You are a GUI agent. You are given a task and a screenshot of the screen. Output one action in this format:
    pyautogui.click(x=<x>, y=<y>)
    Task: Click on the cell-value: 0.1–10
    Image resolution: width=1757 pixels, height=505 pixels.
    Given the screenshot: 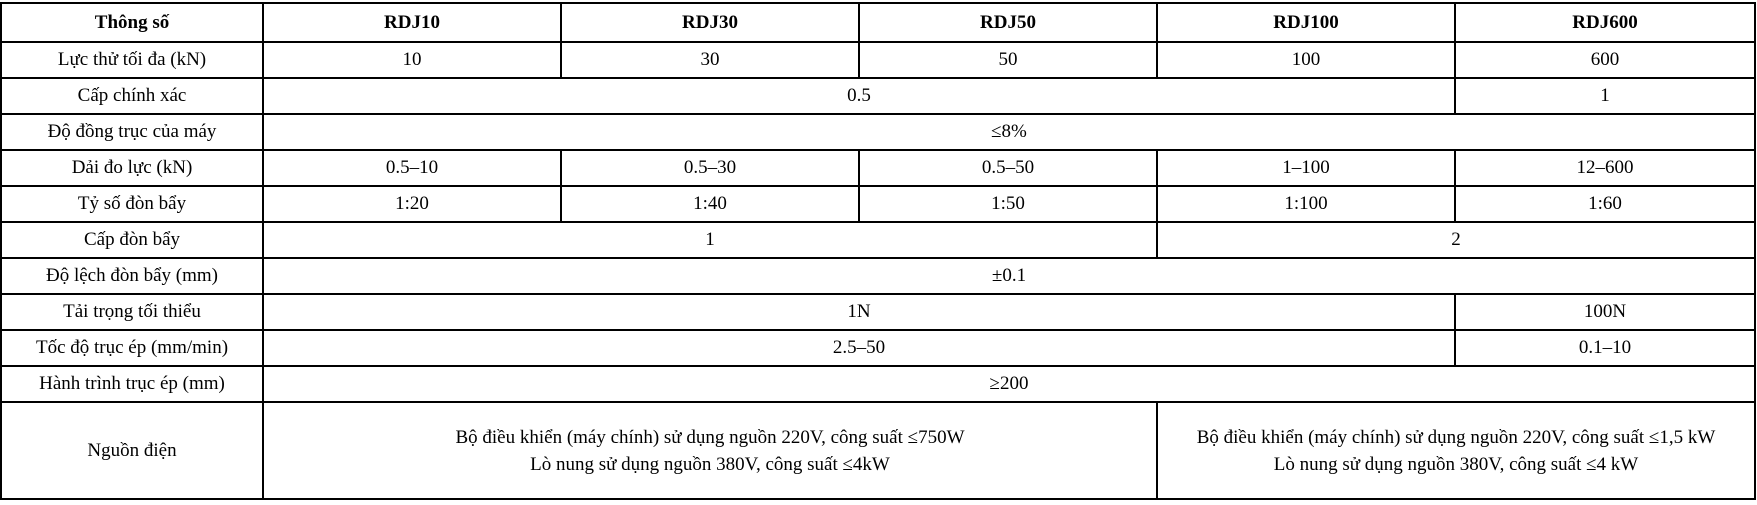 What is the action you would take?
    pyautogui.click(x=1605, y=348)
    